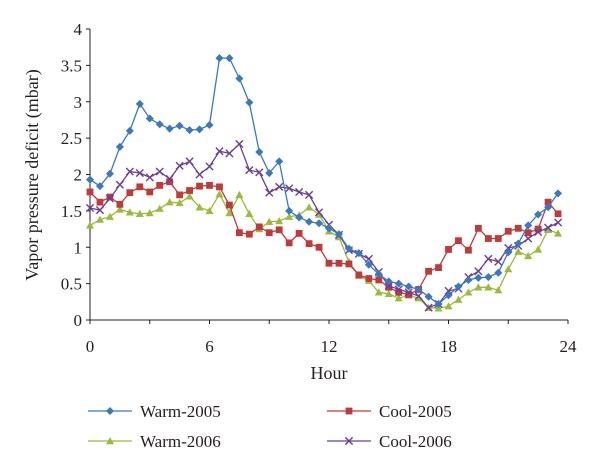 The height and width of the screenshot is (469, 600). Describe the element at coordinates (71, 65) in the screenshot. I see `y-tick-label: 3.5` at that location.